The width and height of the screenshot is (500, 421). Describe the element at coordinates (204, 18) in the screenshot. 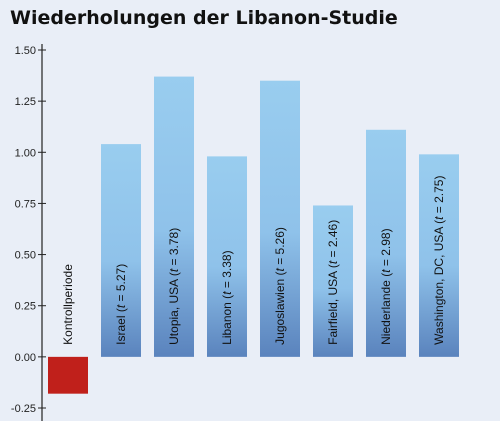

I see `chart-title: Wiederholungen der Libanon-Studie` at that location.